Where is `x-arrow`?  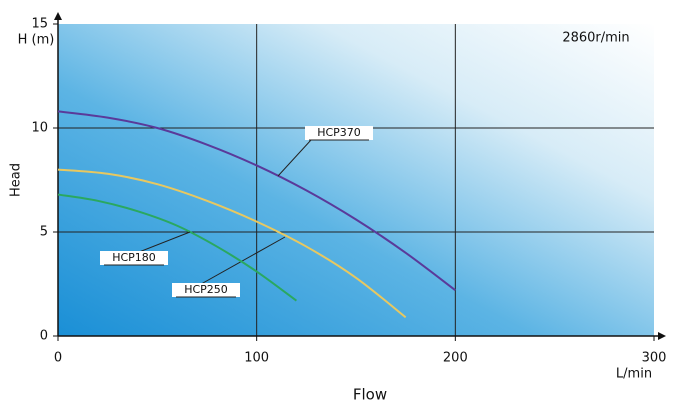 x-arrow is located at coordinates (662, 336).